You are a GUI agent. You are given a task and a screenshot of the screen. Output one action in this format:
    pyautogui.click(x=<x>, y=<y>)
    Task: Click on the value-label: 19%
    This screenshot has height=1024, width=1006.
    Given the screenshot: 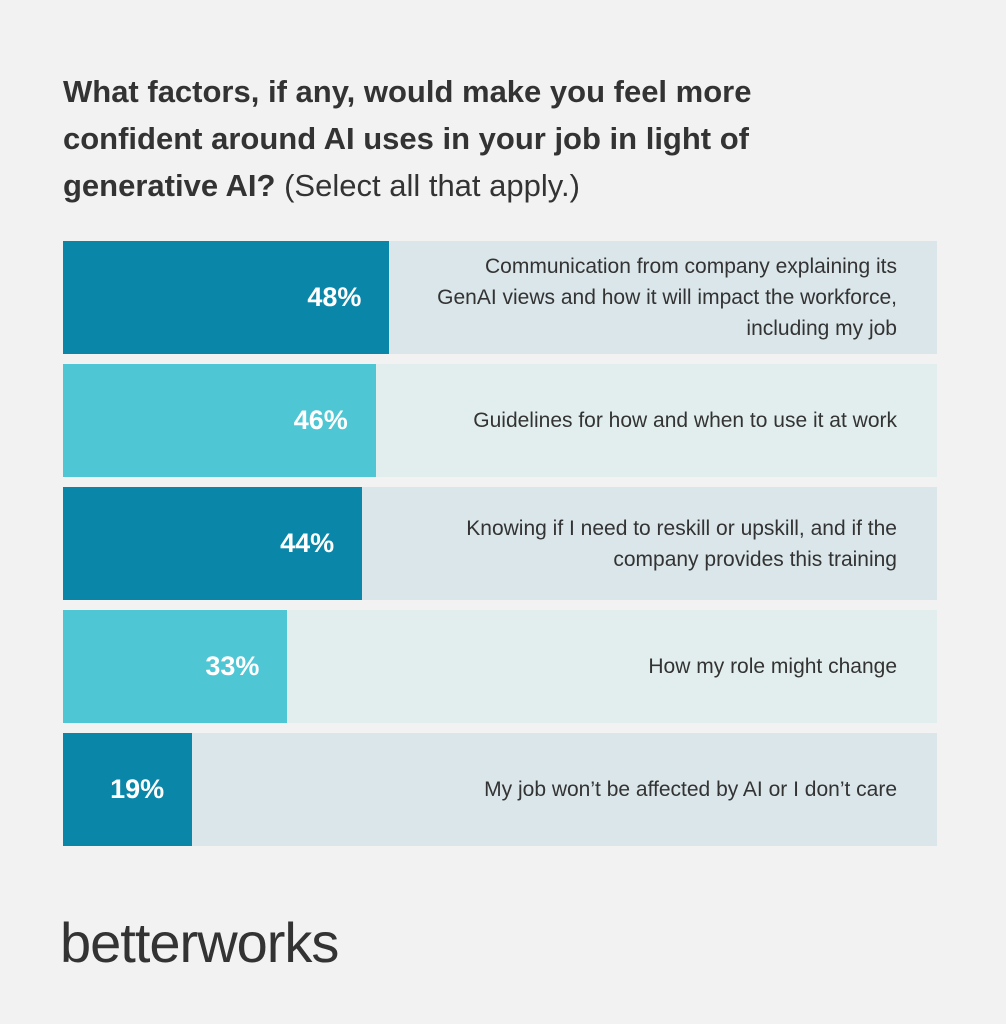 What is the action you would take?
    pyautogui.click(x=137, y=789)
    